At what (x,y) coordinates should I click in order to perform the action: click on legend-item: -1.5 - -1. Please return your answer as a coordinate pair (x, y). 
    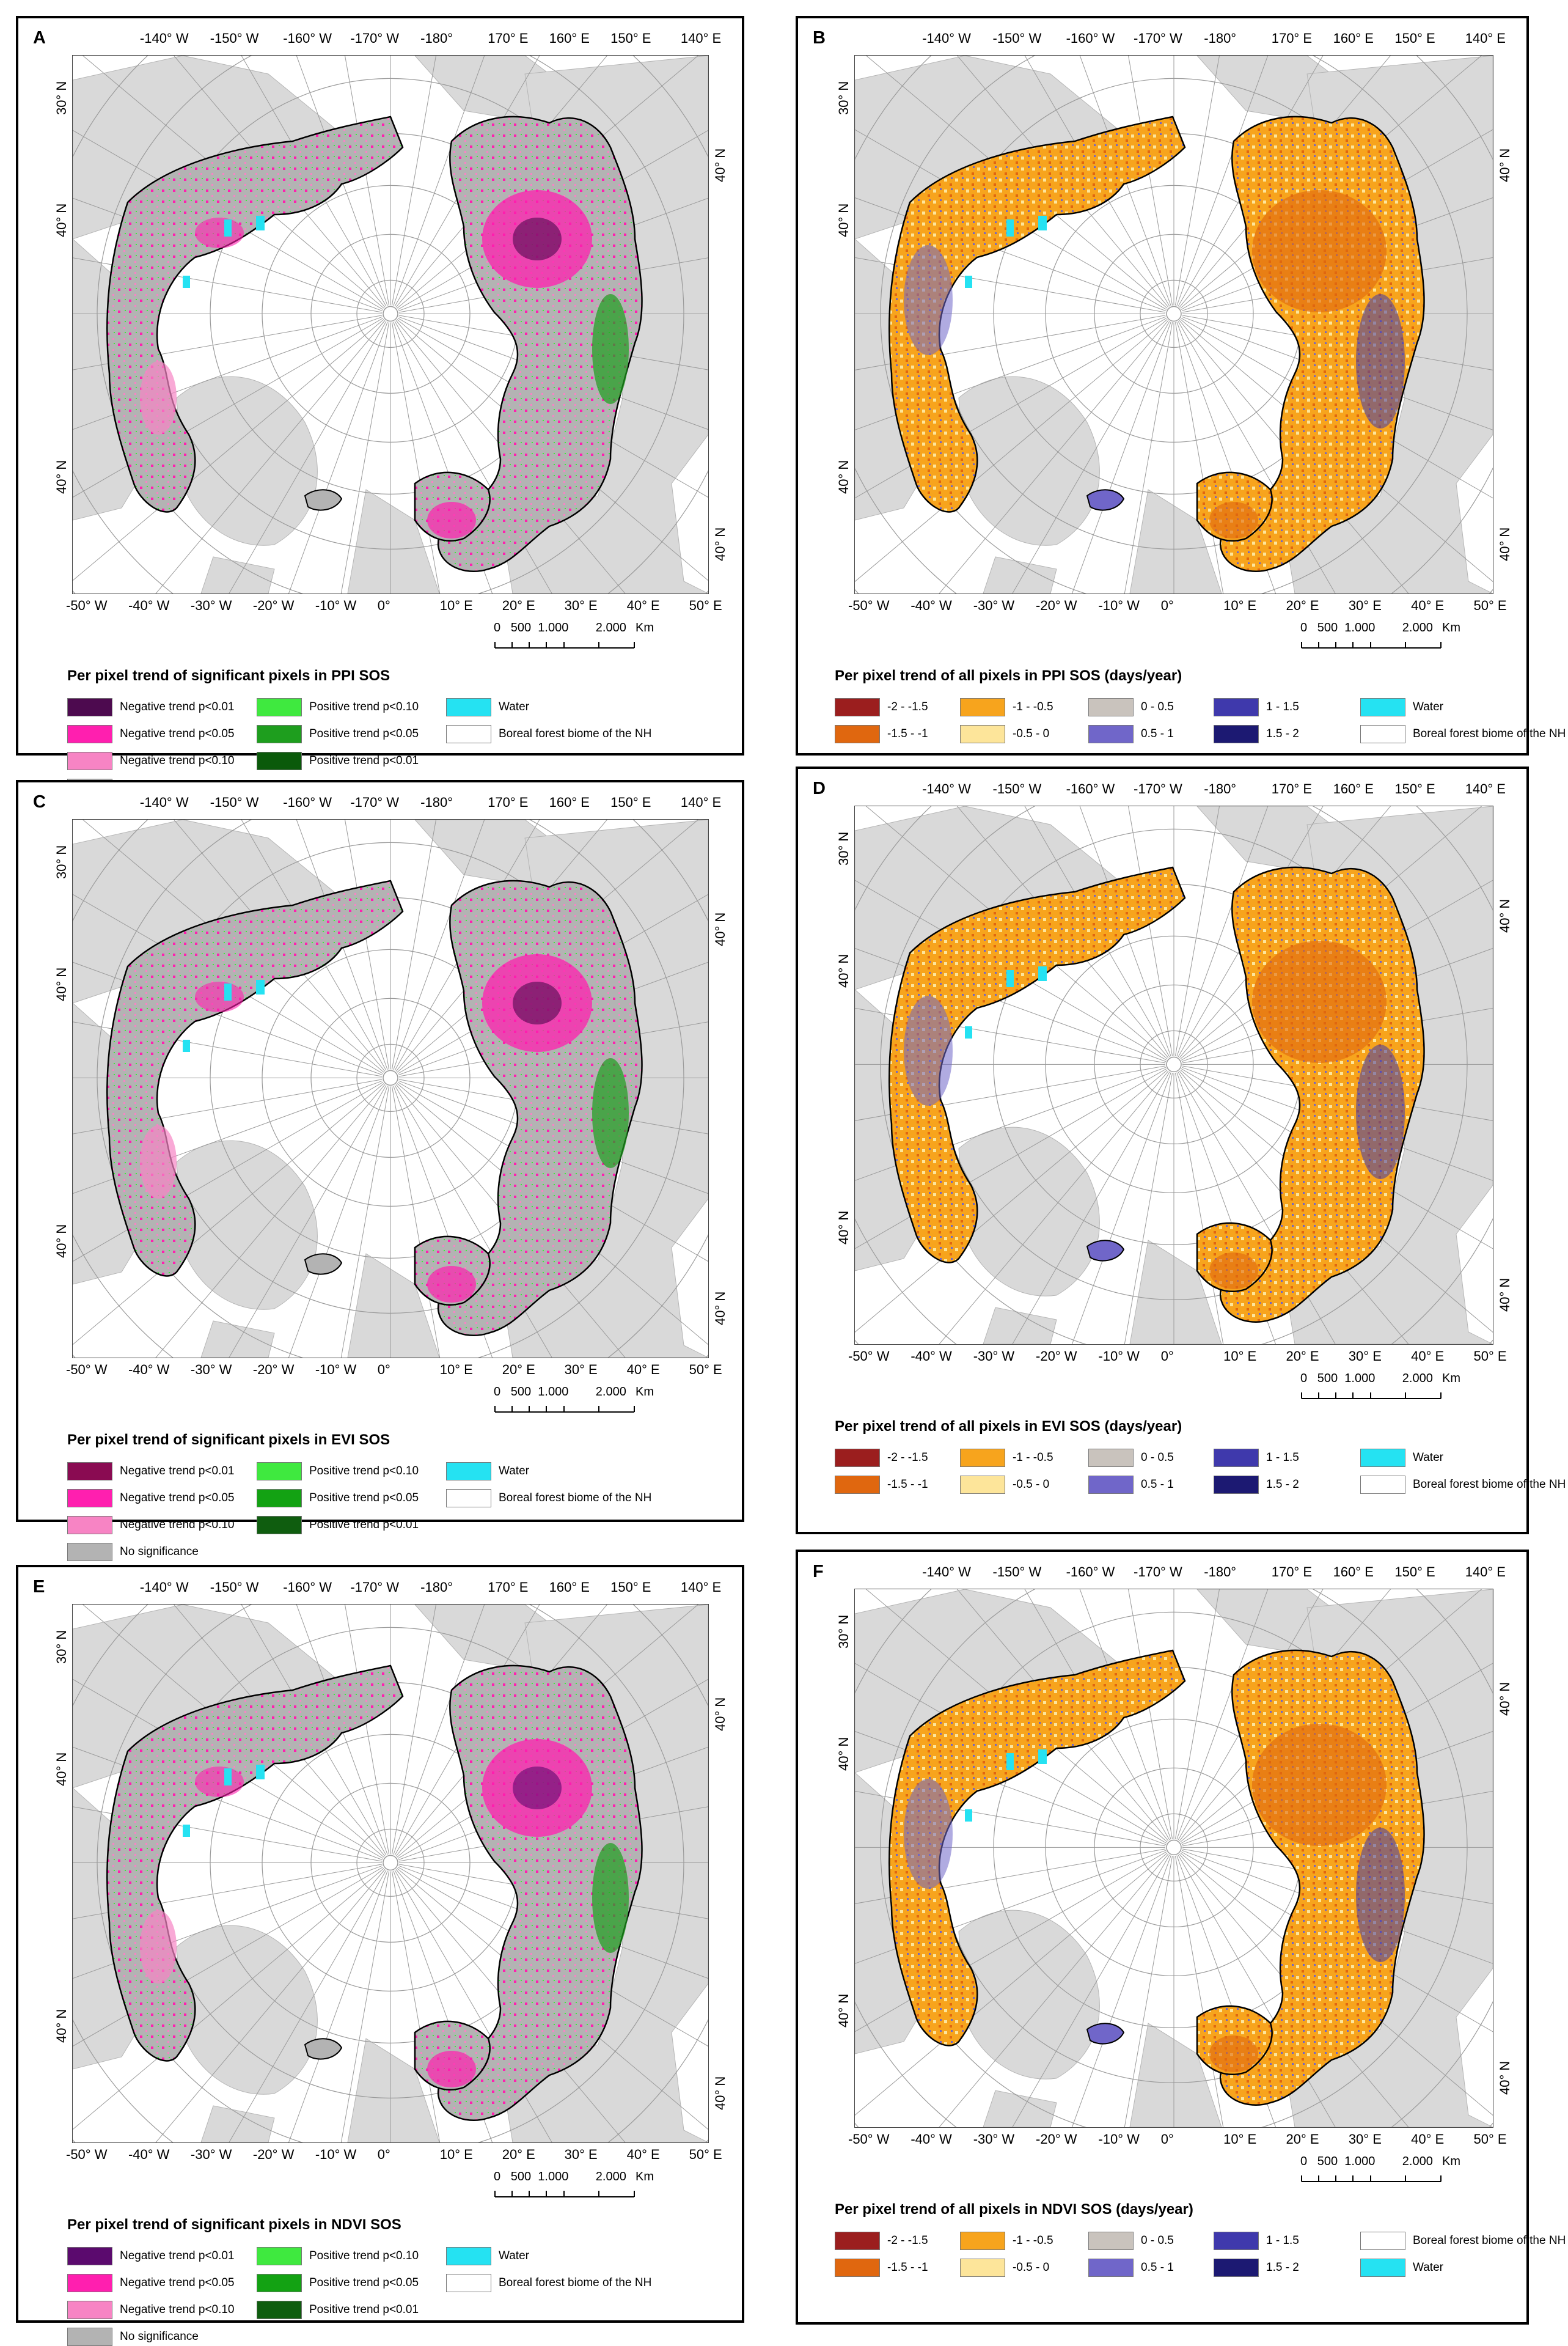
    Looking at the image, I should click on (881, 734).